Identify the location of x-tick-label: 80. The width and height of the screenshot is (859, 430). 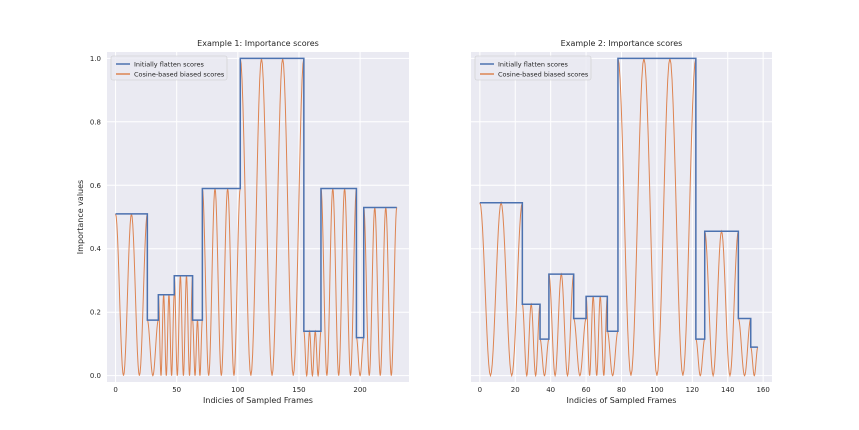
(621, 390).